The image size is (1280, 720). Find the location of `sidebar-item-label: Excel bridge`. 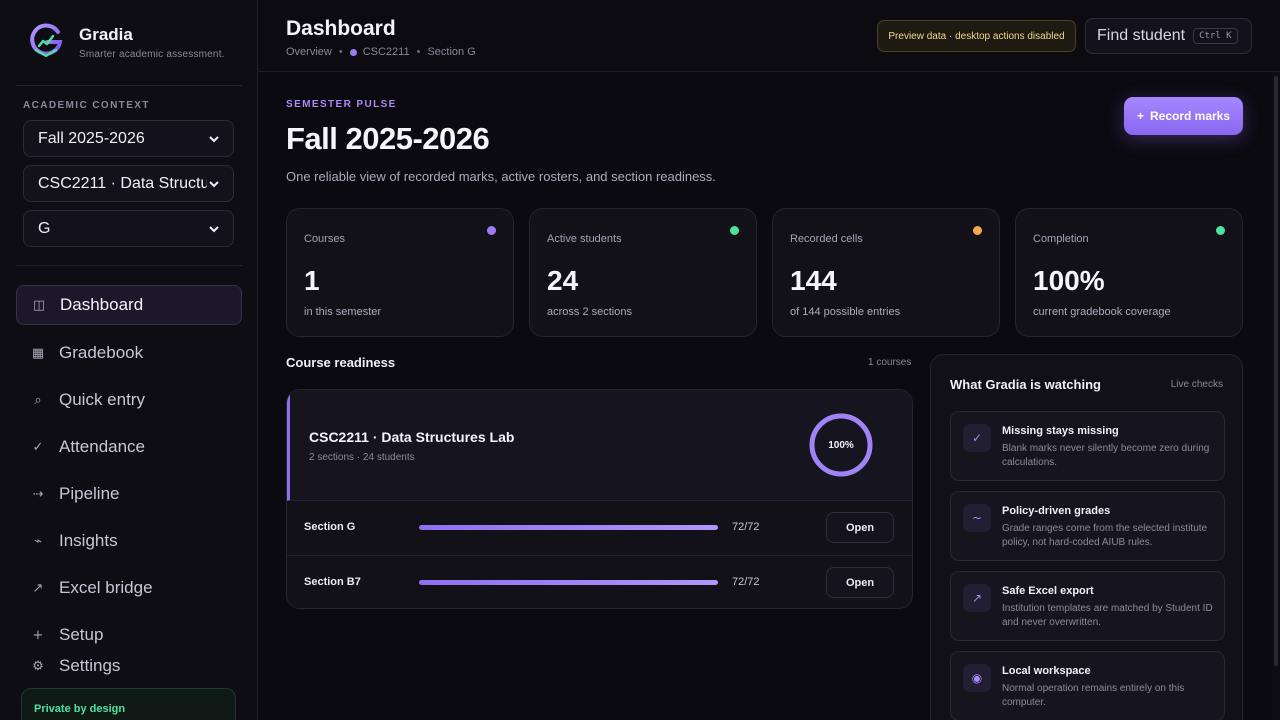

sidebar-item-label: Excel bridge is located at coordinates (106, 587).